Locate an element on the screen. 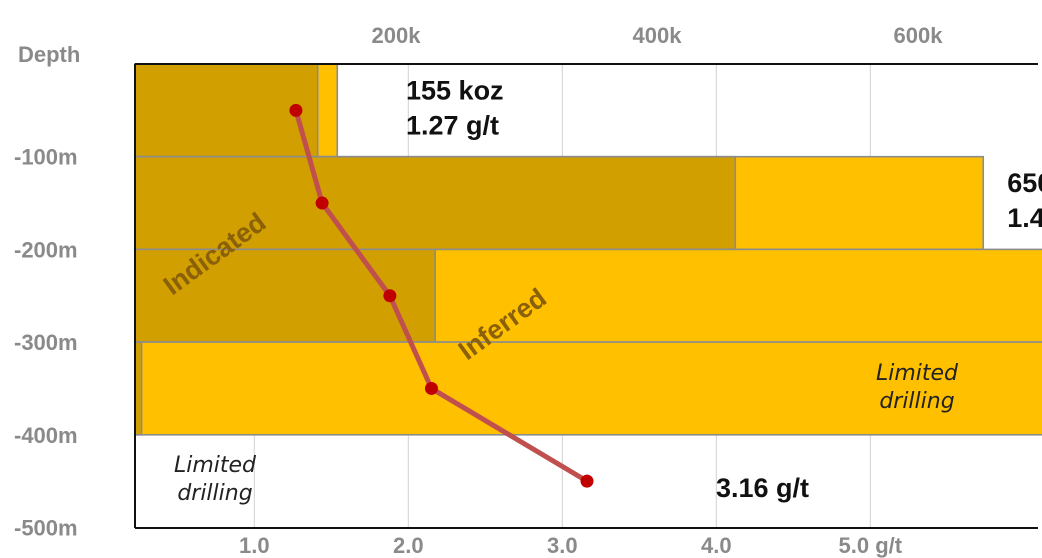  limited-drilling-left-line1: Limited is located at coordinates (215, 465).